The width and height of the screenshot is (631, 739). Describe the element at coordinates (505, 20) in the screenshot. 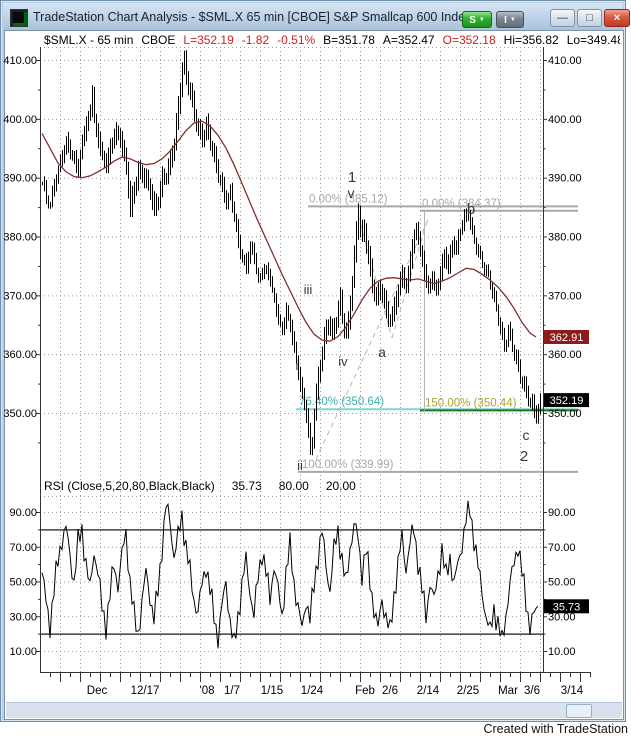

I see `indicator-button-label: I` at that location.